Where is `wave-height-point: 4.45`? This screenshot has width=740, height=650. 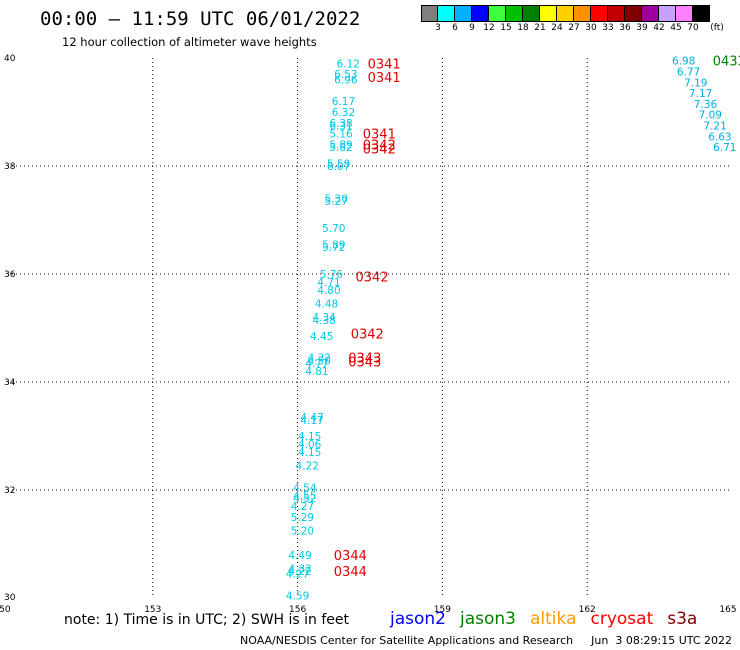 wave-height-point: 4.45 is located at coordinates (321, 337).